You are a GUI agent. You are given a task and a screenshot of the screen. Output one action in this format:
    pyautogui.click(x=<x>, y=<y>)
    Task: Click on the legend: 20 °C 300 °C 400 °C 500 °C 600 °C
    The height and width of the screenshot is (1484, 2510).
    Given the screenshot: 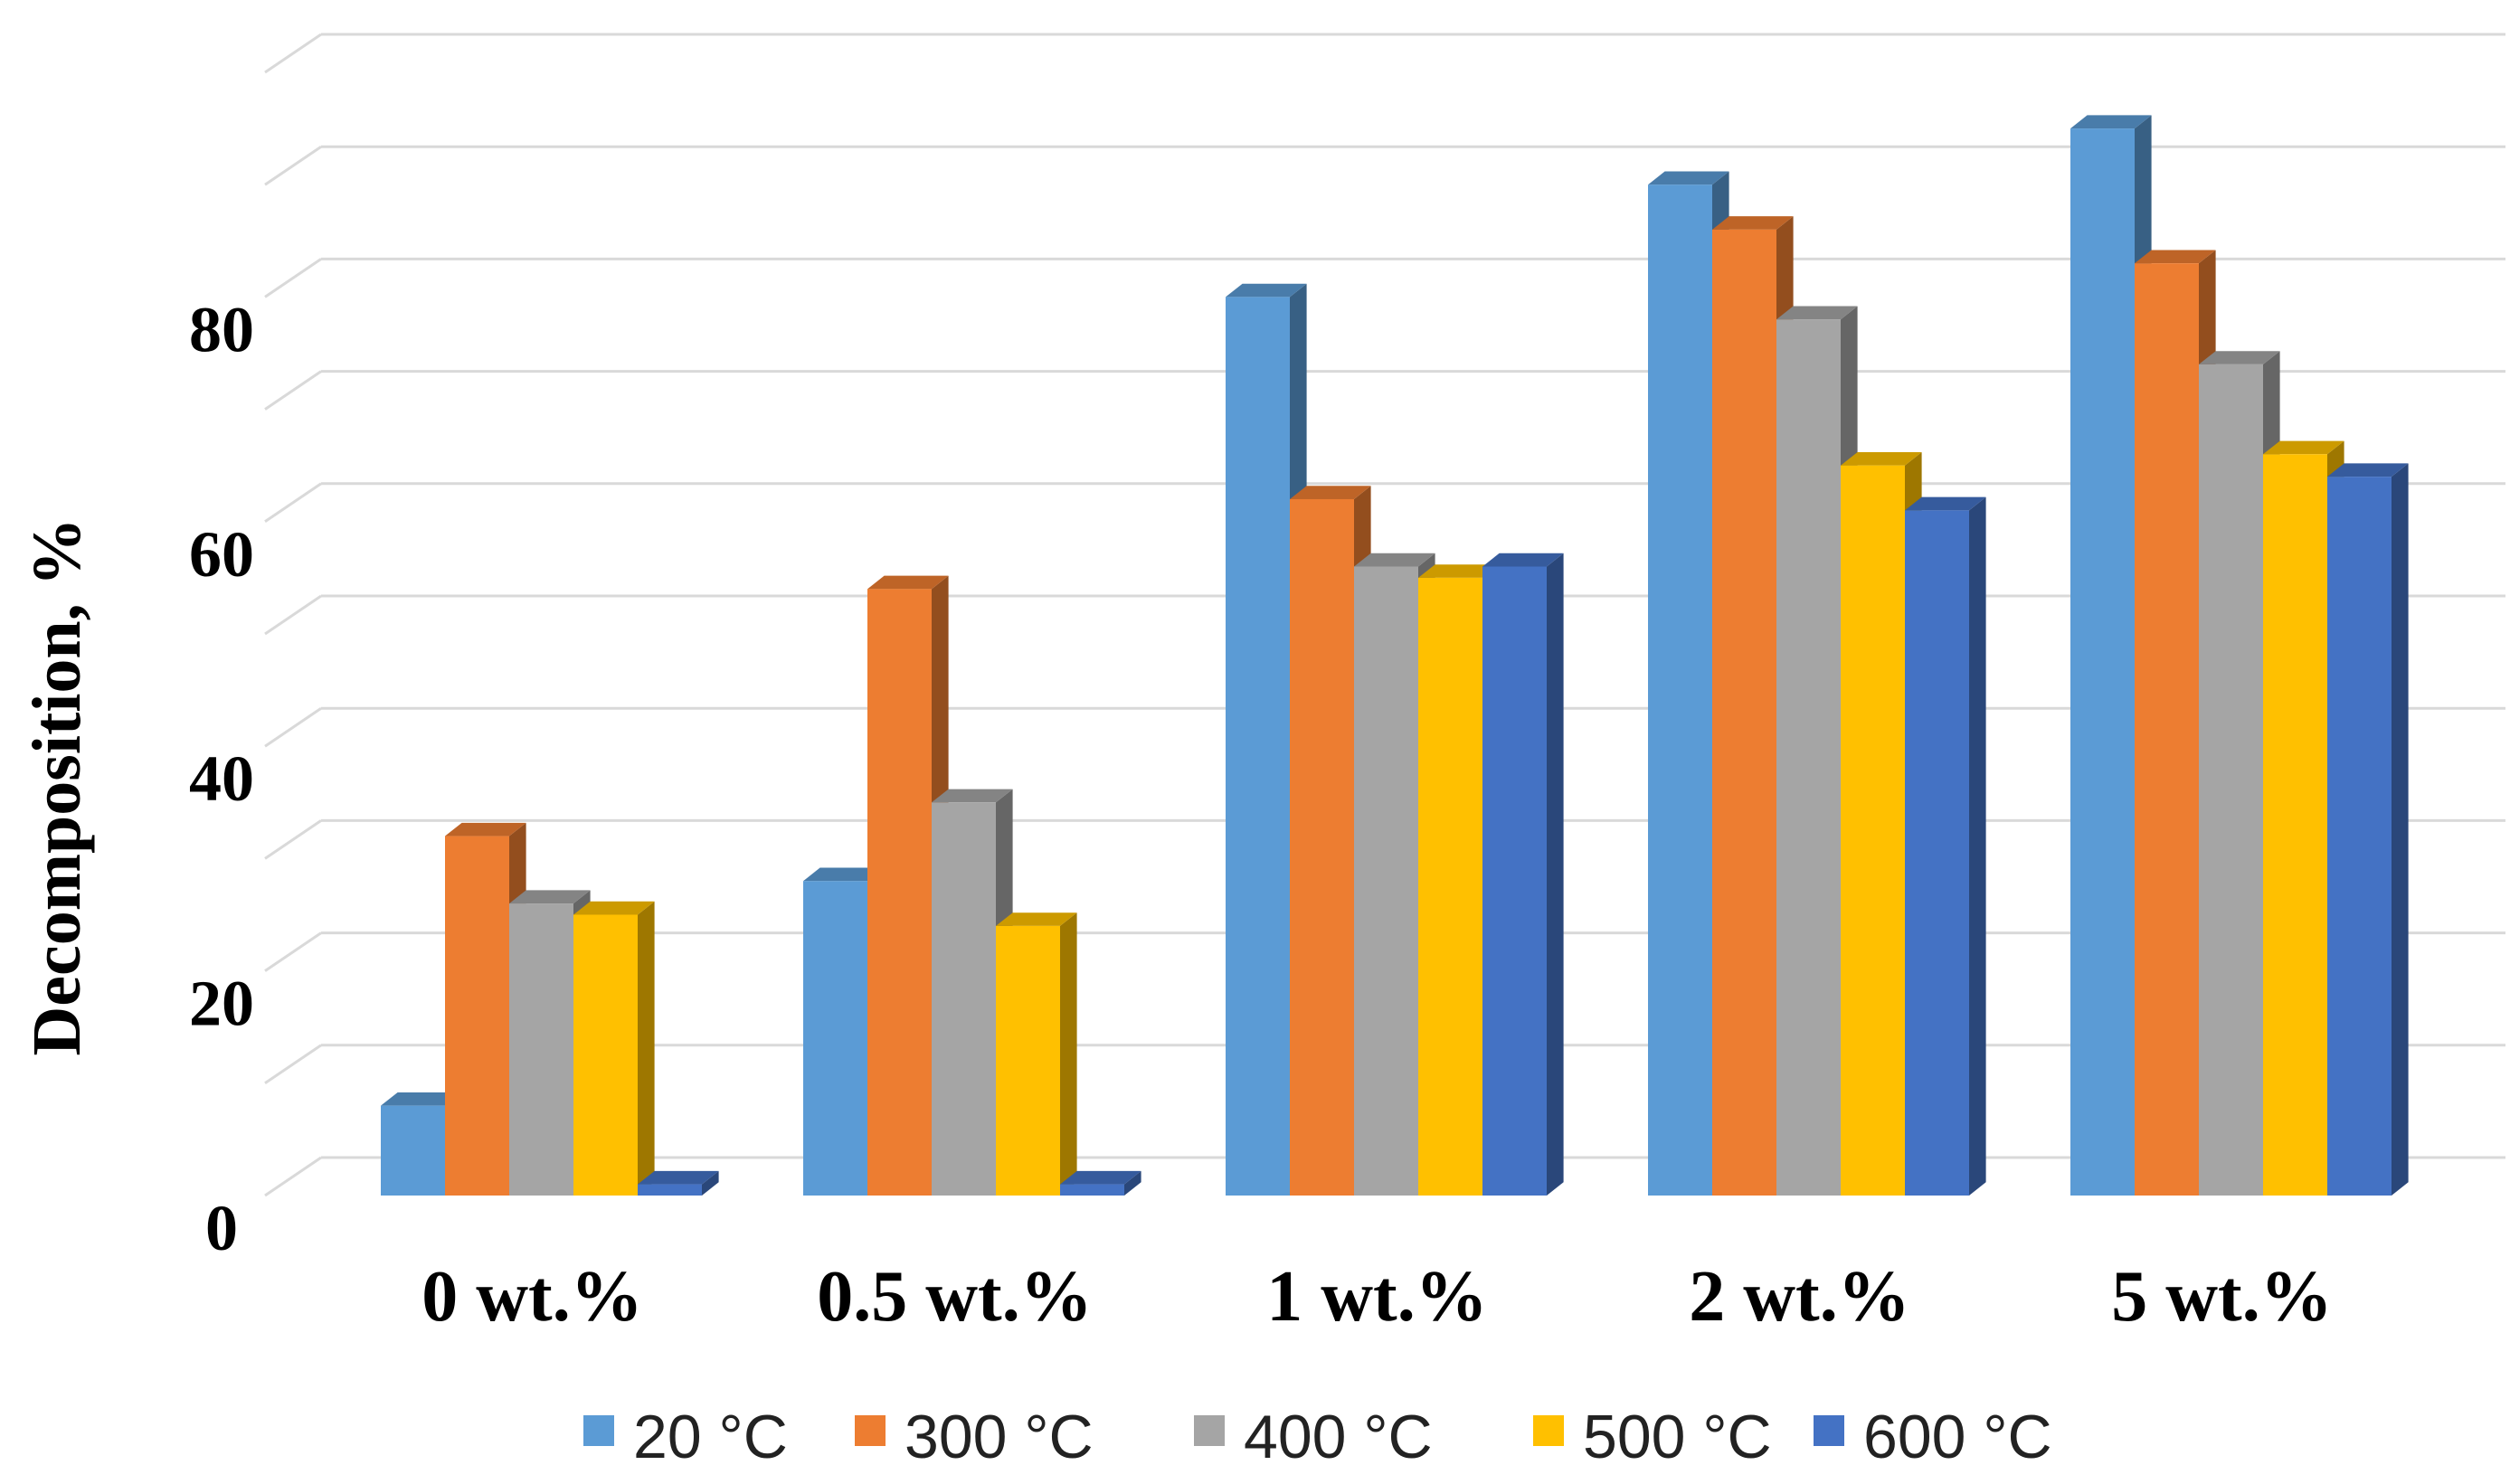 What is the action you would take?
    pyautogui.click(x=1317, y=1437)
    